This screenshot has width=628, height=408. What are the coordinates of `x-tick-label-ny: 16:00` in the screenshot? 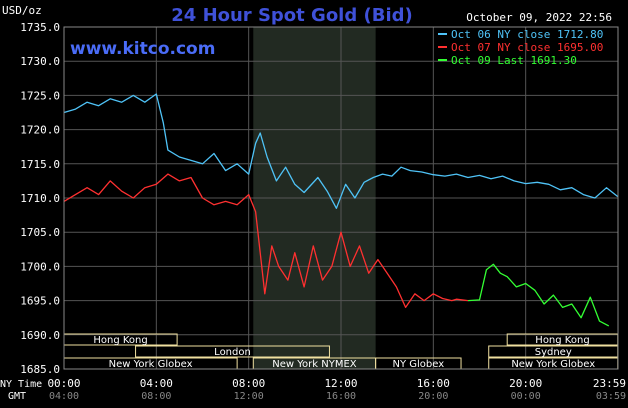 It's located at (433, 383).